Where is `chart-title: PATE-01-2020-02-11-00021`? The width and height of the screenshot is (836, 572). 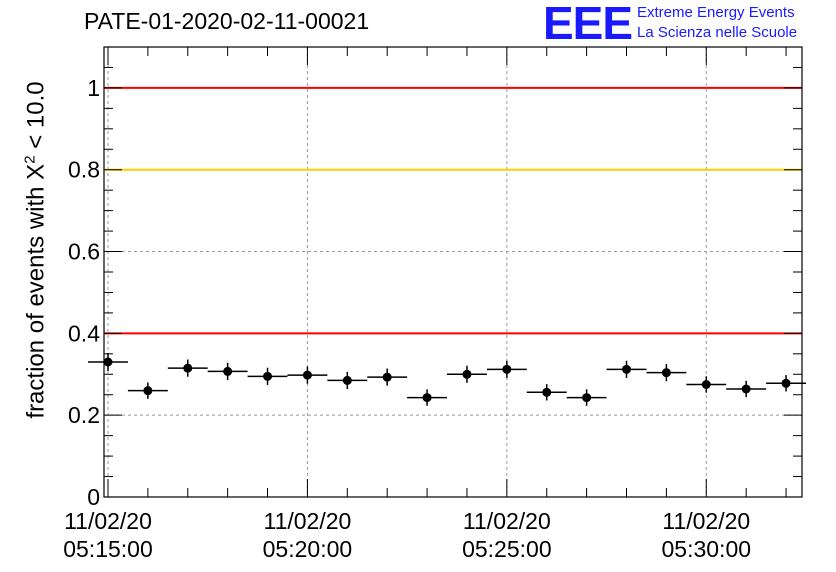 chart-title: PATE-01-2020-02-11-00021 is located at coordinates (227, 21).